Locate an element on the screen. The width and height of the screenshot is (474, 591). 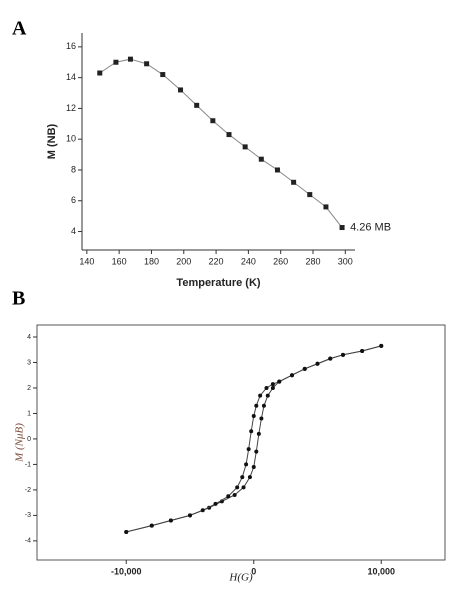
y-tick-label: -4 is located at coordinates (28, 541).